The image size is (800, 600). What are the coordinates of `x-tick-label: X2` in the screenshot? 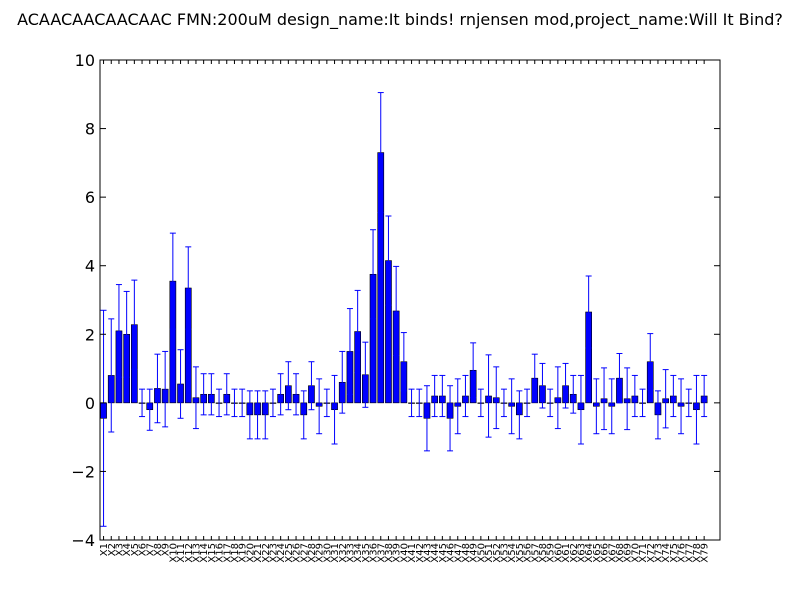 It's located at (112, 549).